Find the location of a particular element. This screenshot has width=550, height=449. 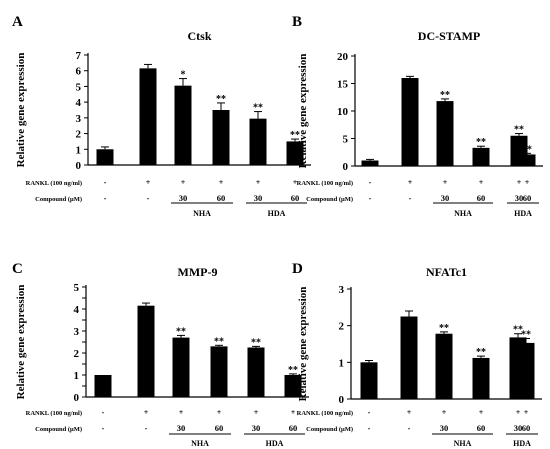

y-tick-label: 3 is located at coordinates (77, 332).